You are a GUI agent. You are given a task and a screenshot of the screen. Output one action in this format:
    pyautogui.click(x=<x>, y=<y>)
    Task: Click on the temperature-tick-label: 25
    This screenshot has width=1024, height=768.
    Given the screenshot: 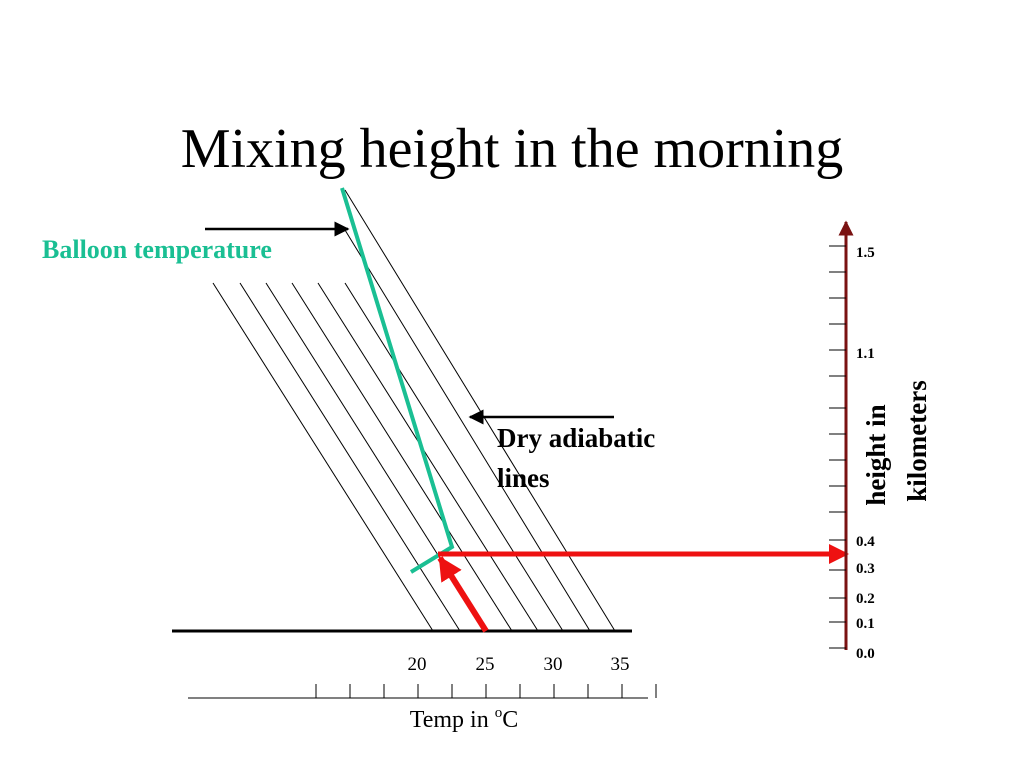 What is the action you would take?
    pyautogui.click(x=485, y=664)
    